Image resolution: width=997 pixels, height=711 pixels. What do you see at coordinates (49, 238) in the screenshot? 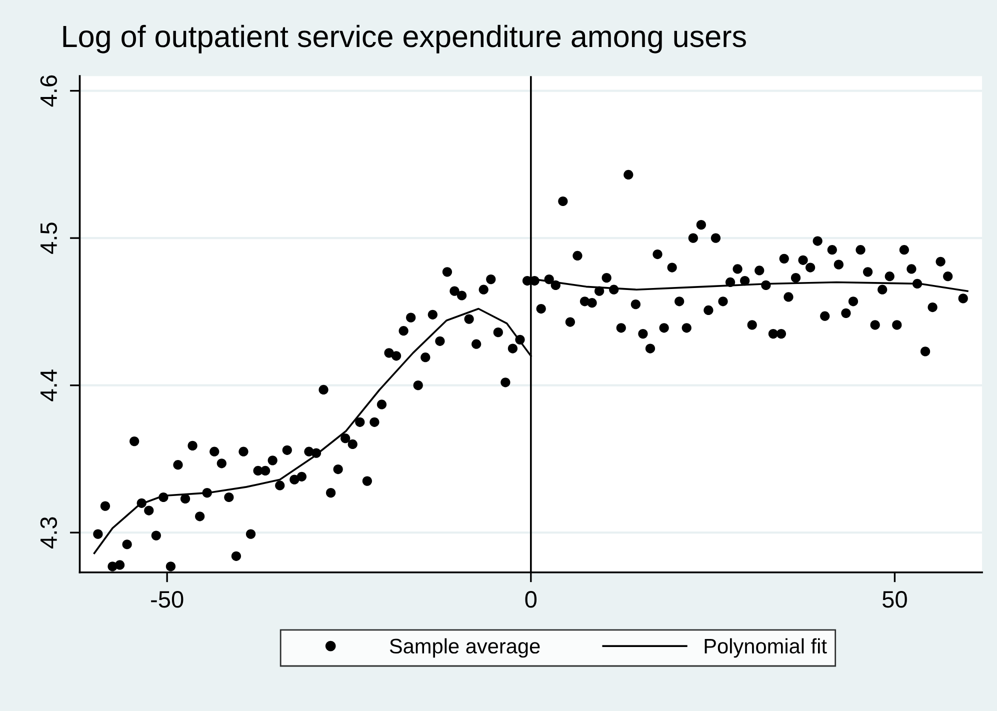
I see `y-tick-label: 4.5` at bounding box center [49, 238].